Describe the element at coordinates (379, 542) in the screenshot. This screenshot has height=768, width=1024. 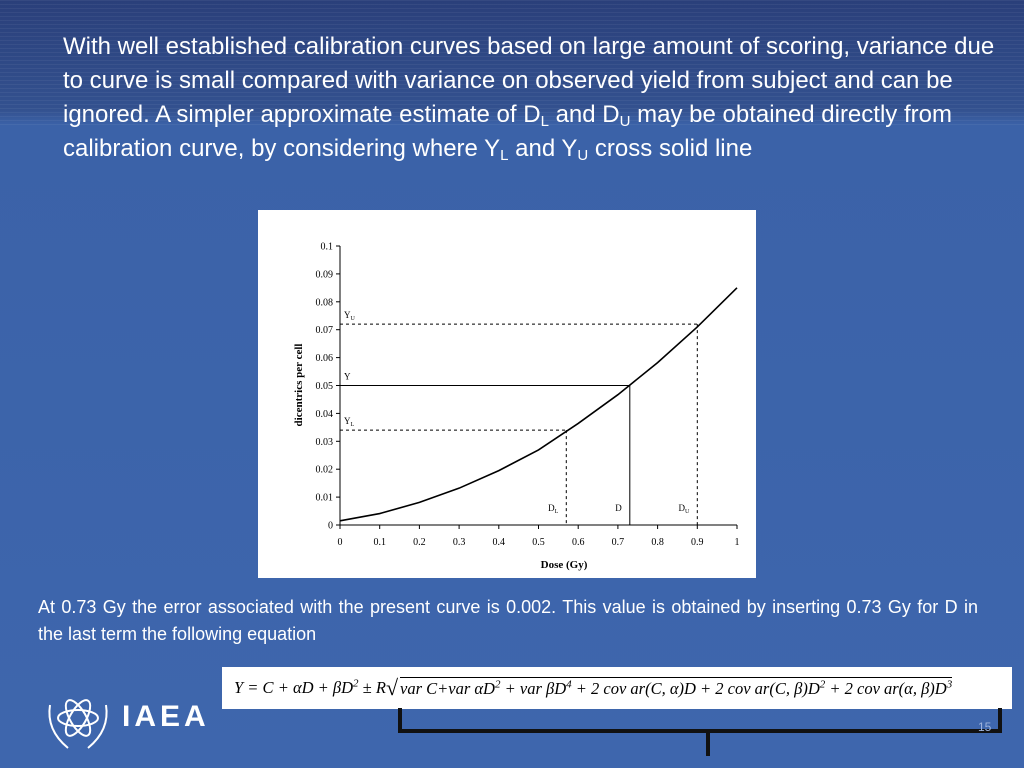
I see `x-tick-label: 0.1` at that location.